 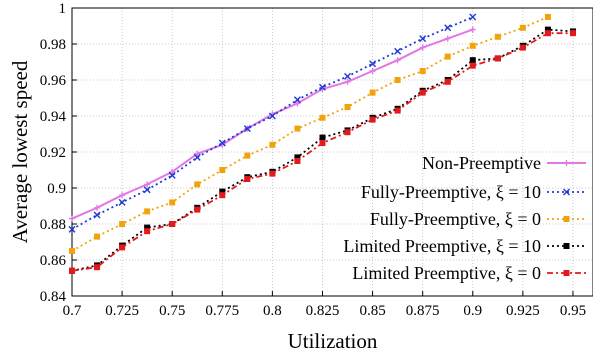 What do you see at coordinates (56, 189) in the screenshot?
I see `y-tick-label: 0.9` at bounding box center [56, 189].